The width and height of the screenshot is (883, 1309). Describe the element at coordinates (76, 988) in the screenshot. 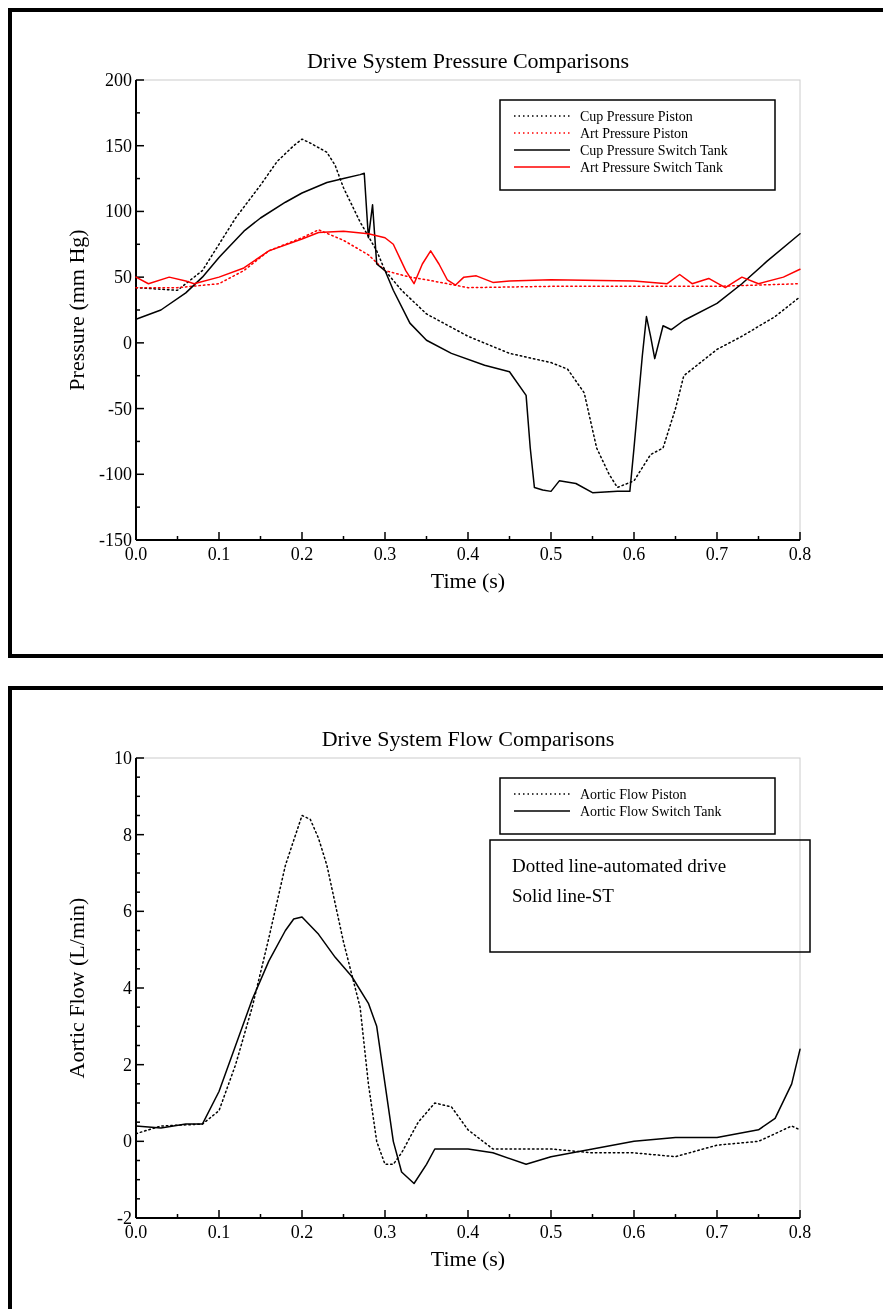

I see `y-axis-title: Aortic Flow (L/min)` at that location.